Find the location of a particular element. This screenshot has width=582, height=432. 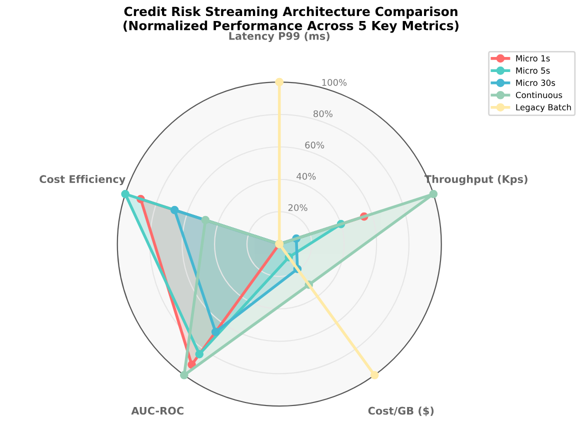

spoke-label: Latency P99 (ms) is located at coordinates (279, 37).